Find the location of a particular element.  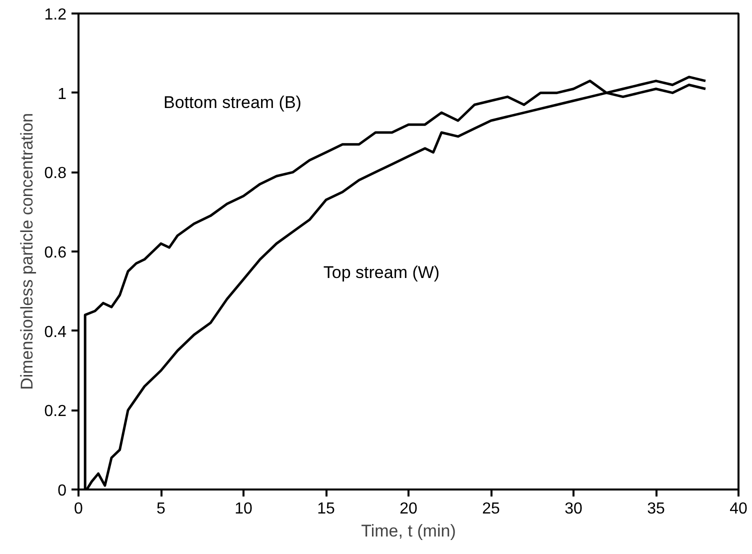

x-tick-label: 25 is located at coordinates (491, 509).